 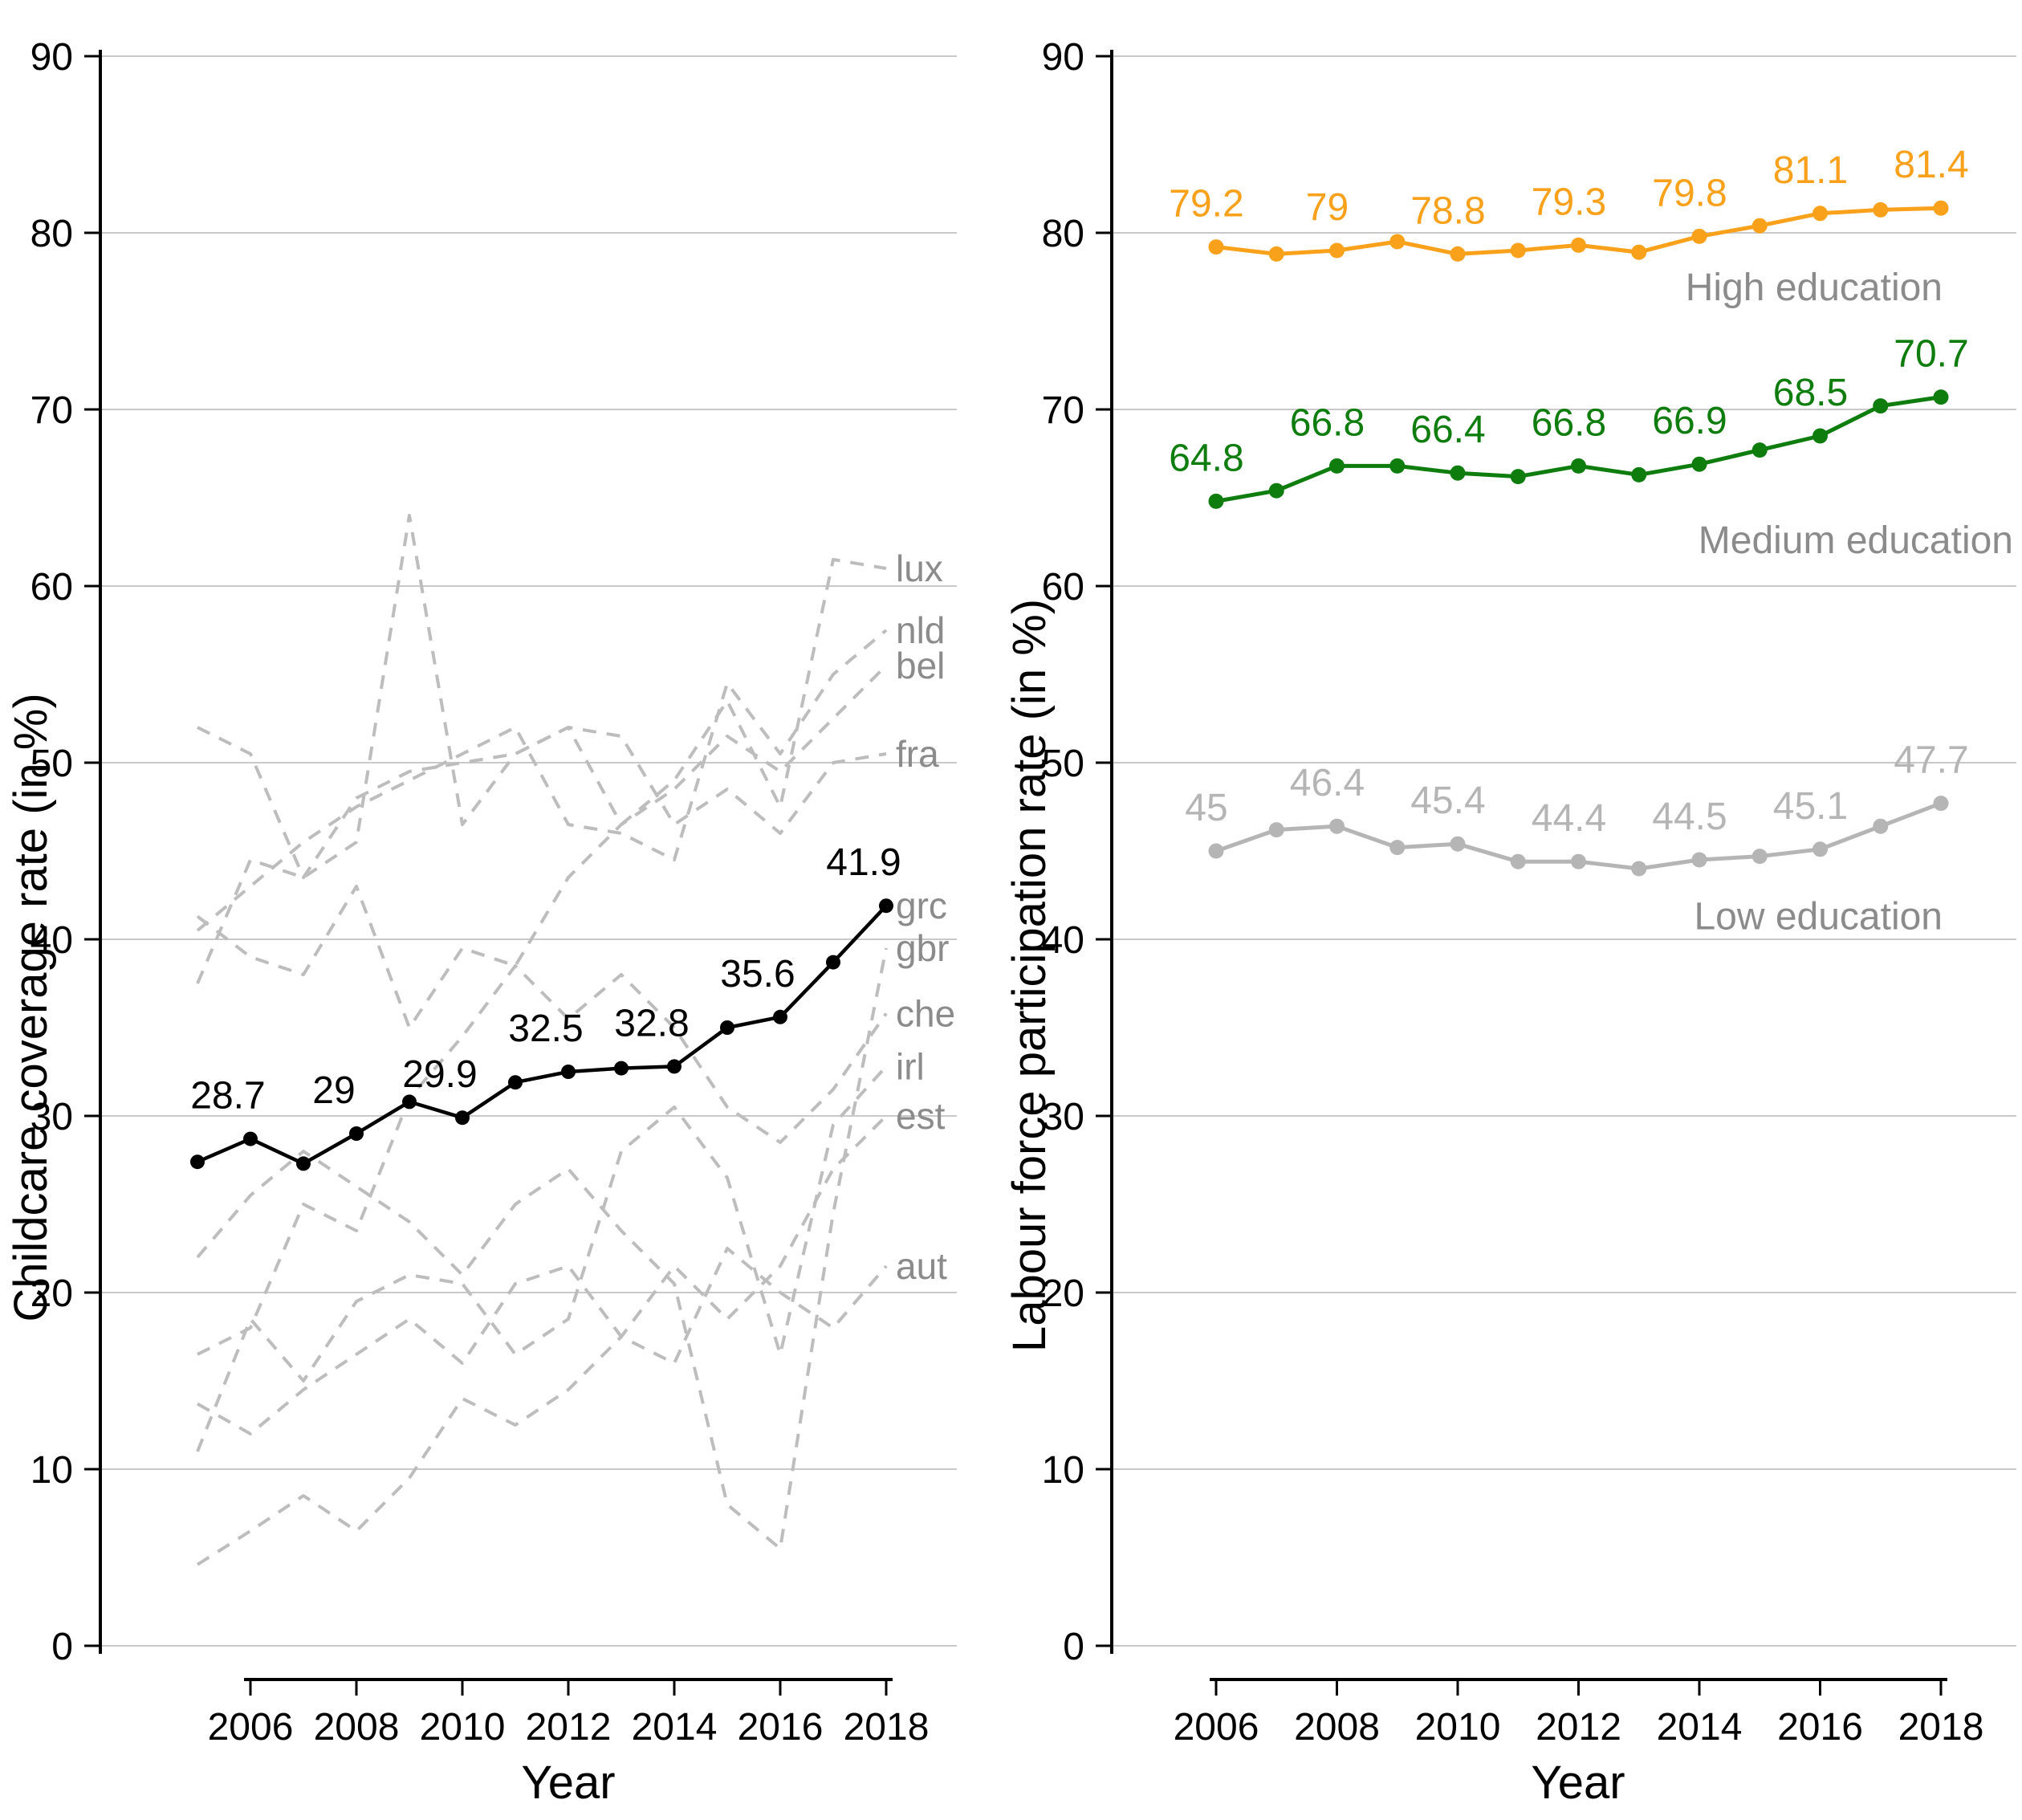 I want to click on series-grc-point-2014, so click(x=674, y=1066).